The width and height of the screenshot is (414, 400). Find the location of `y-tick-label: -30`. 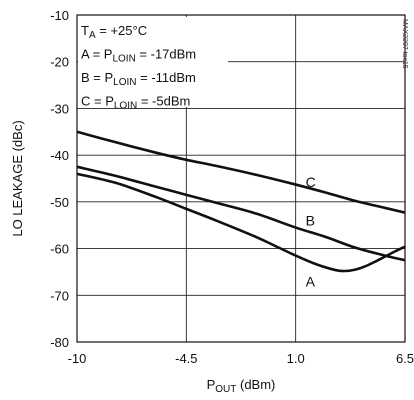

y-tick-label: -30 is located at coordinates (59, 108).